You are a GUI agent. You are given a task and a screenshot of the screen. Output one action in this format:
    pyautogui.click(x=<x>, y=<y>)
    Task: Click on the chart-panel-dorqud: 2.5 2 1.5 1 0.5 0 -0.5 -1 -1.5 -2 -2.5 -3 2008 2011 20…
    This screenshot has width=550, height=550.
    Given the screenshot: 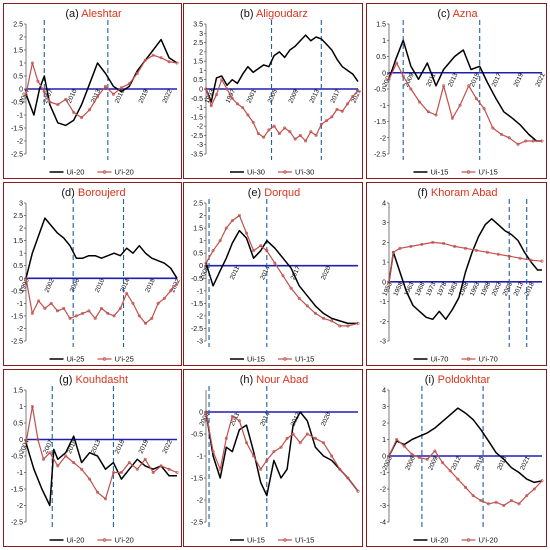 What is the action you would take?
    pyautogui.click(x=273, y=274)
    